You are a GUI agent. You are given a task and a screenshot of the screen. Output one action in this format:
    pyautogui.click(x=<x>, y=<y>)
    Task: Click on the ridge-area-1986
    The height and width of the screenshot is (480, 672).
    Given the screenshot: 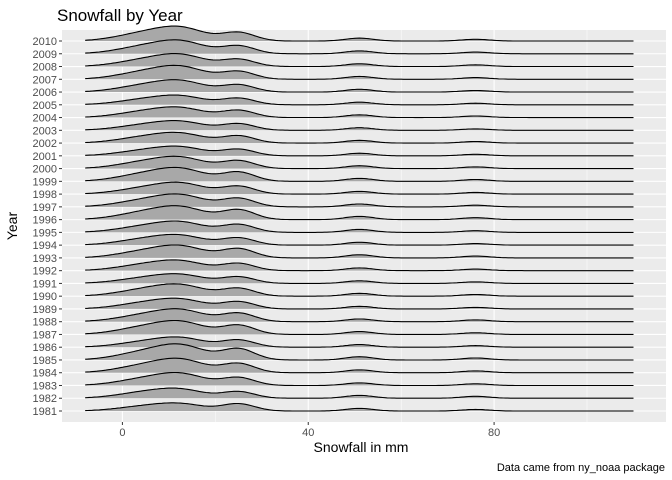 What is the action you would take?
    pyautogui.click(x=359, y=342)
    